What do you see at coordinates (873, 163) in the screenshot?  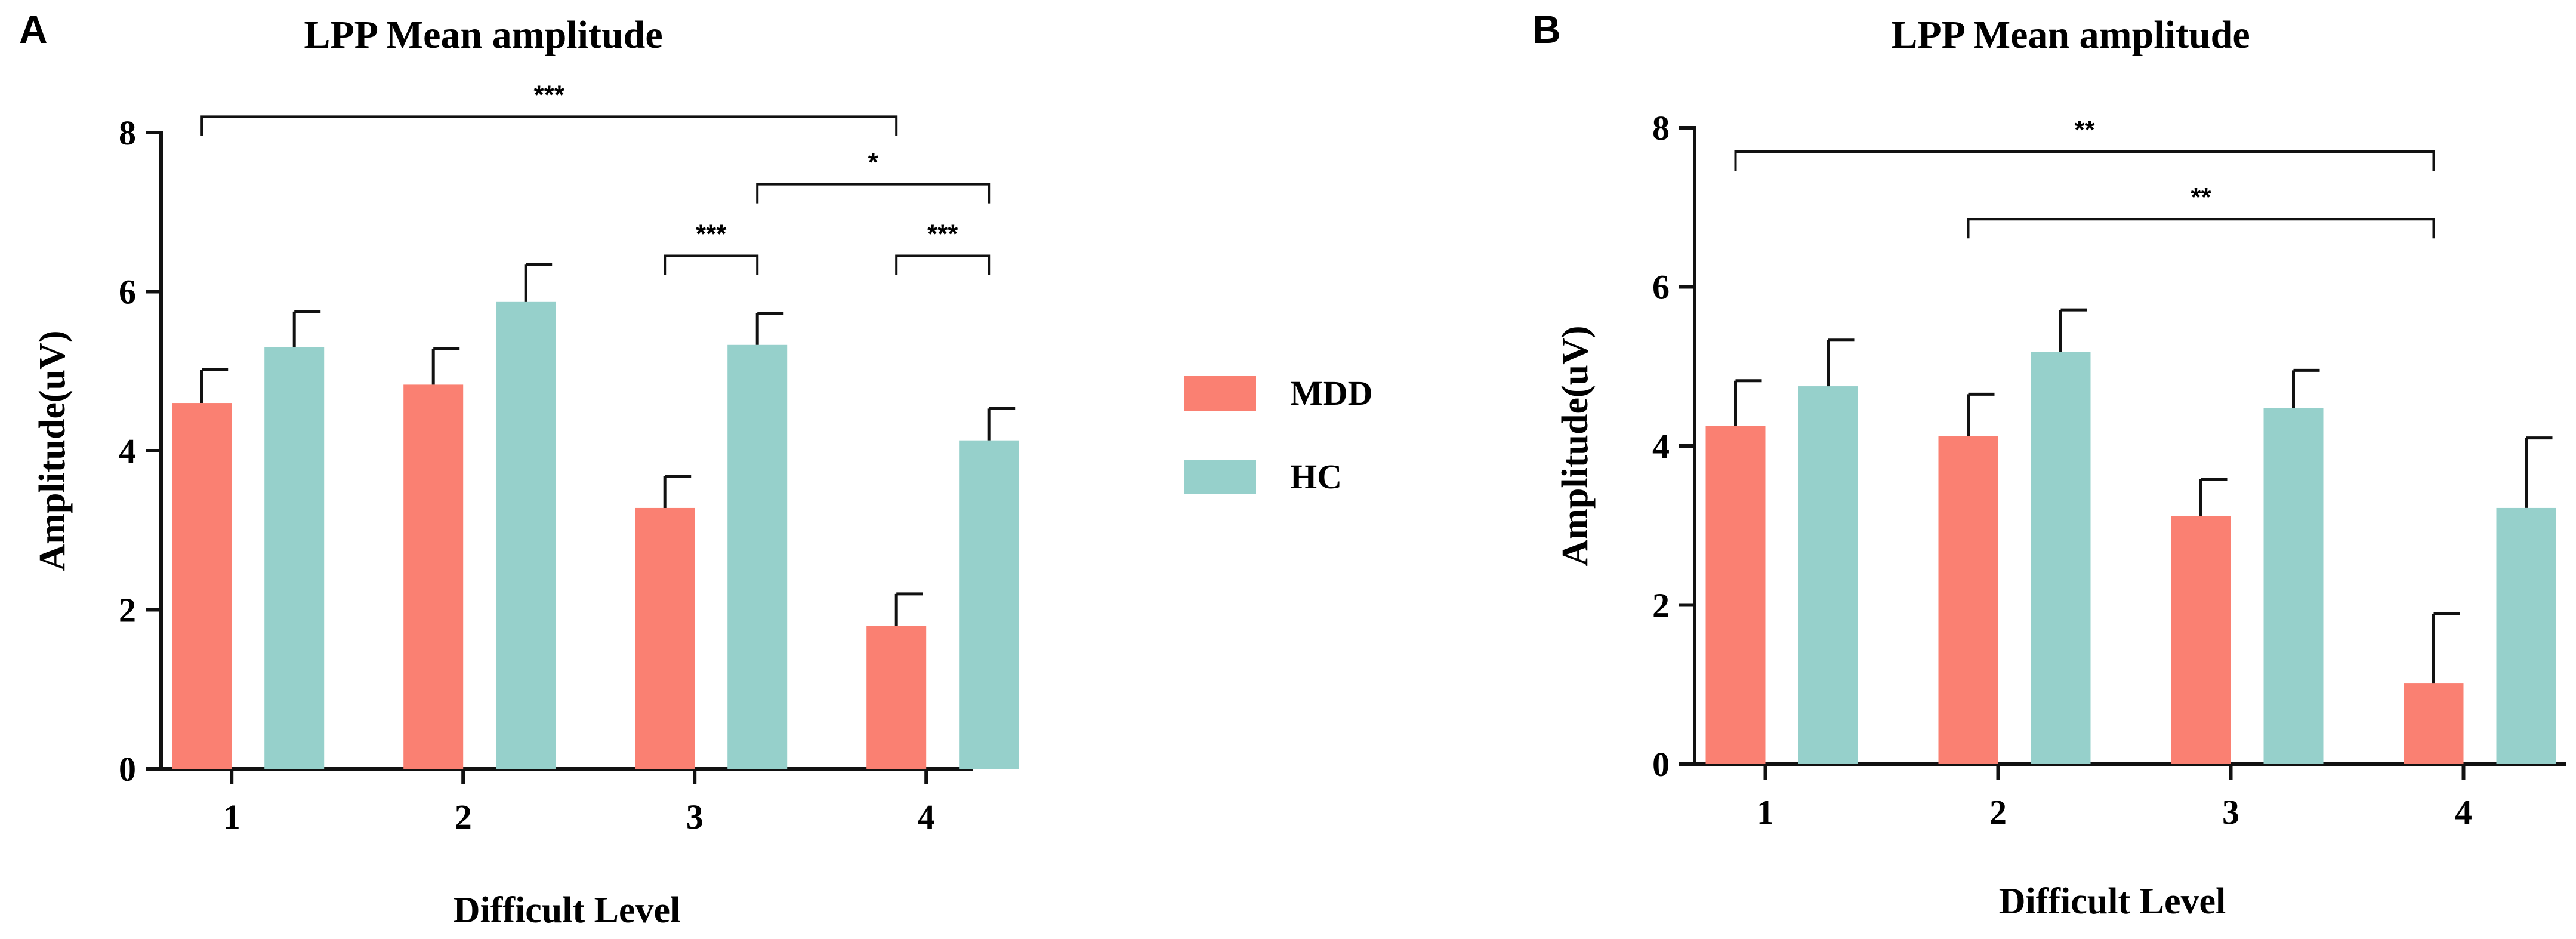 I see `significance-label: *` at bounding box center [873, 163].